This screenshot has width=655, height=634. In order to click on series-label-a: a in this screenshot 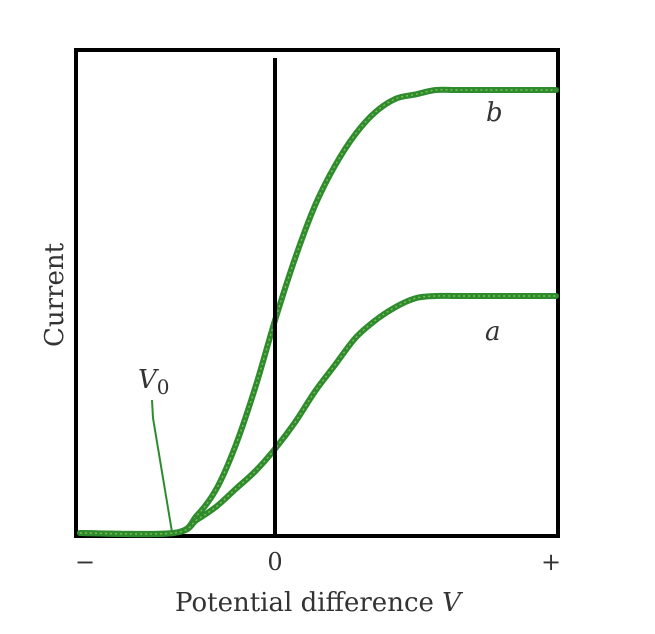, I will do `click(493, 332)`.